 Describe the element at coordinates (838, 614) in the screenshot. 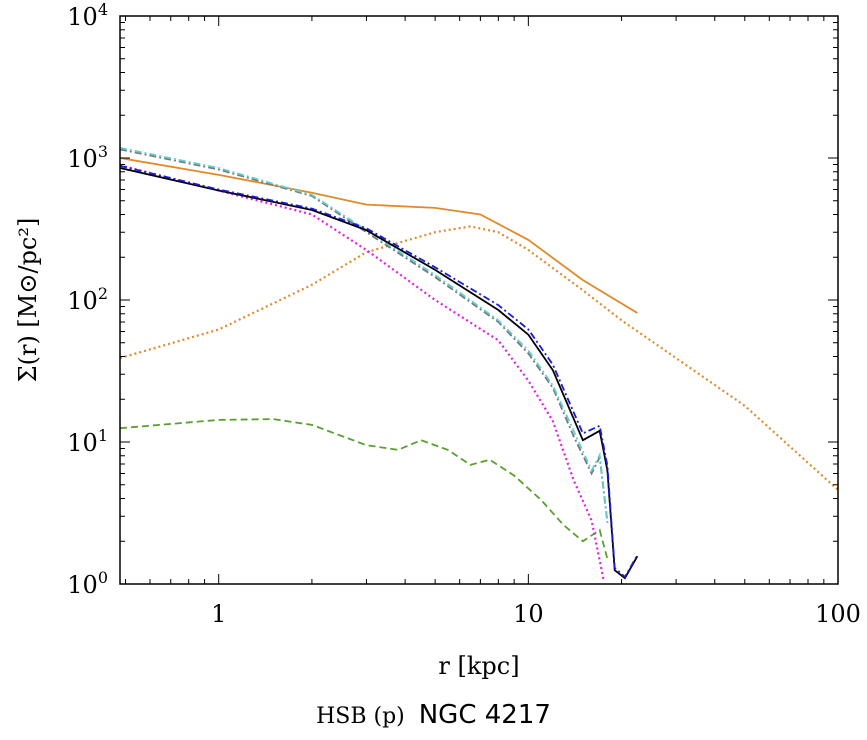

I see `x-tick-label: 100` at that location.